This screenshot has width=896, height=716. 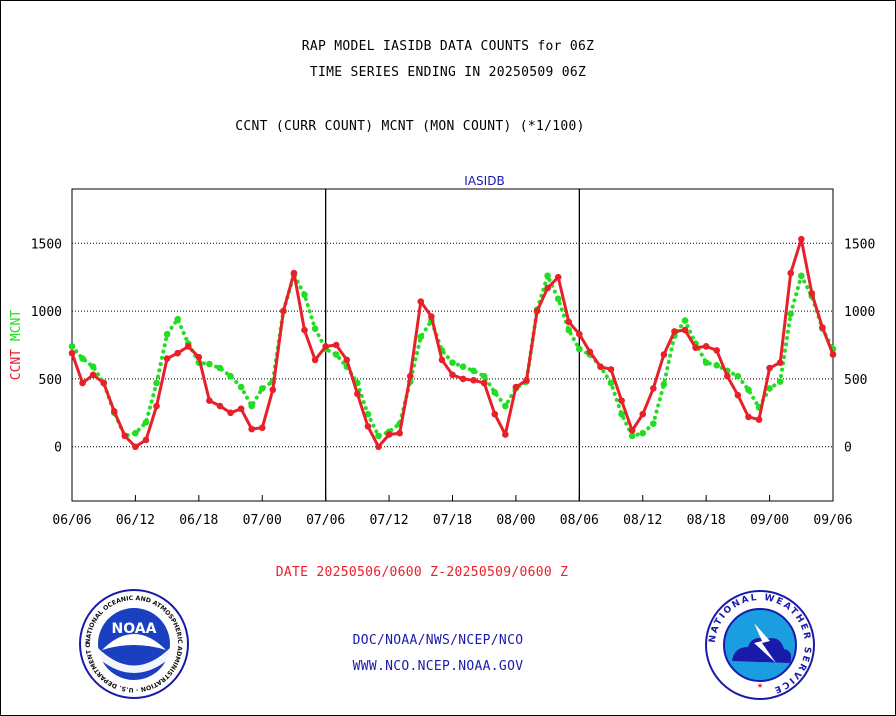 I want to click on y-tick-label-left: 500, so click(x=50, y=380).